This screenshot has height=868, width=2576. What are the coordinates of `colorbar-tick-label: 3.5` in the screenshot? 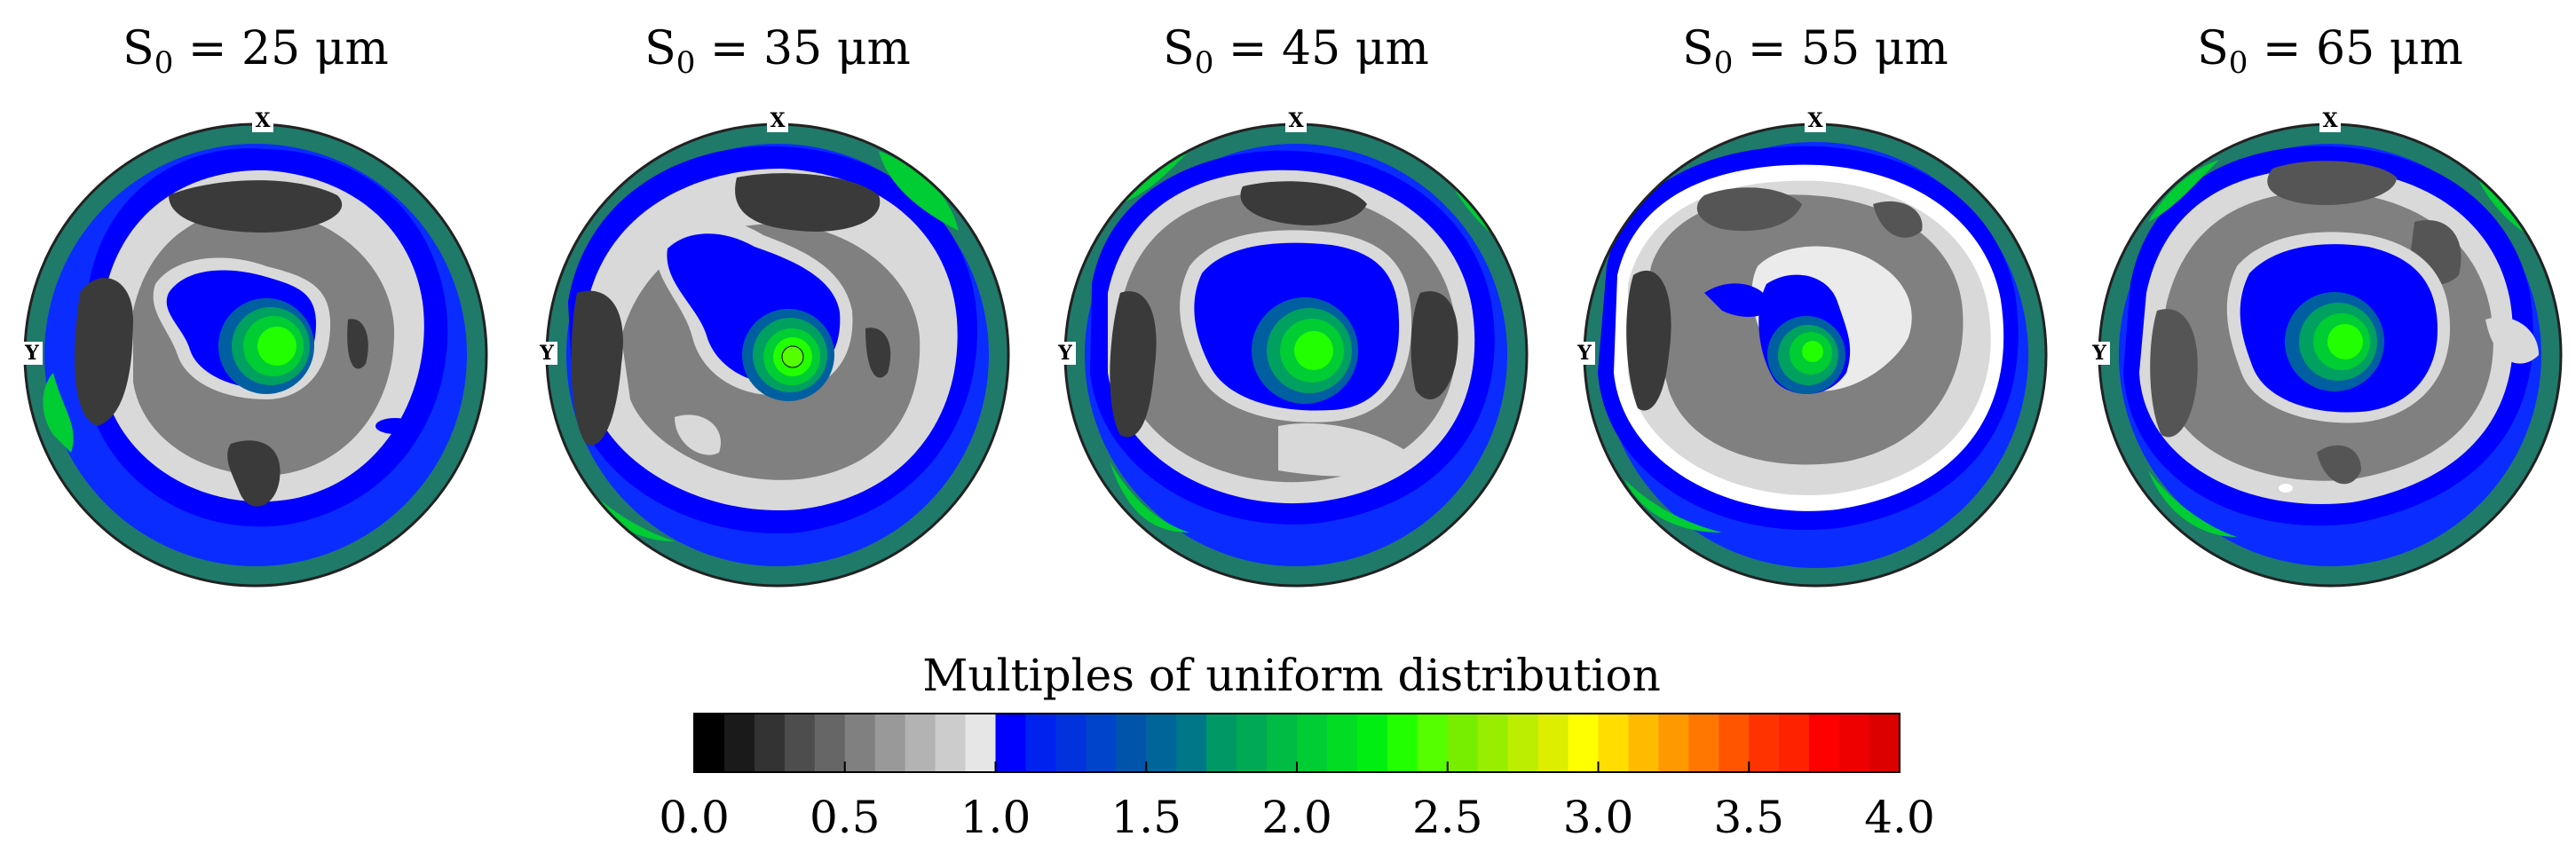 It's located at (1748, 817).